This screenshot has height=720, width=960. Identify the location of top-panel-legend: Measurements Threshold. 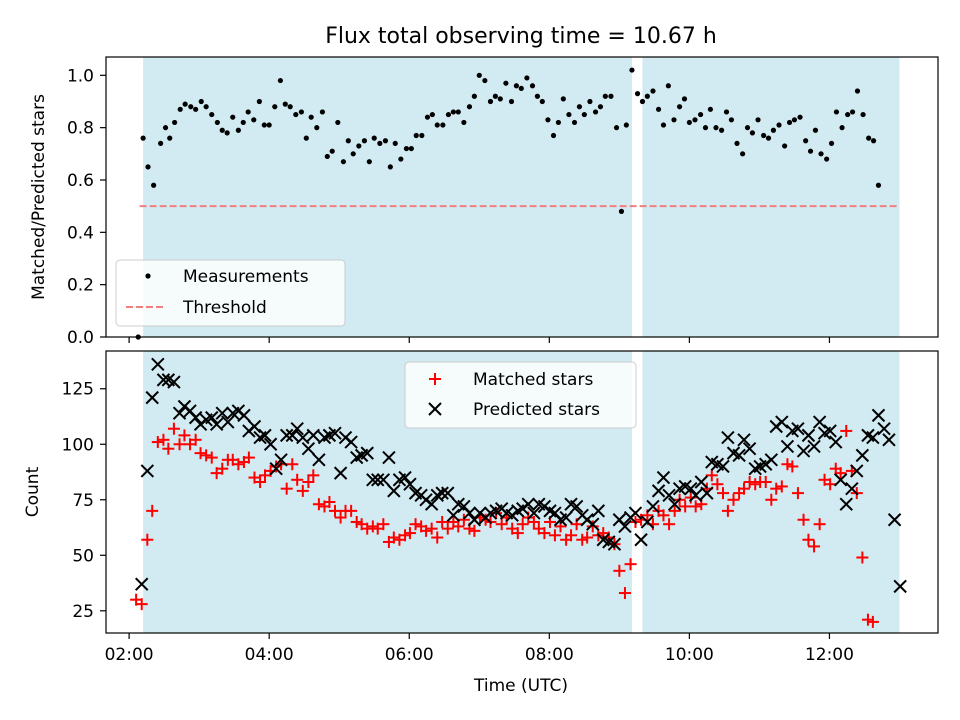
(230, 293).